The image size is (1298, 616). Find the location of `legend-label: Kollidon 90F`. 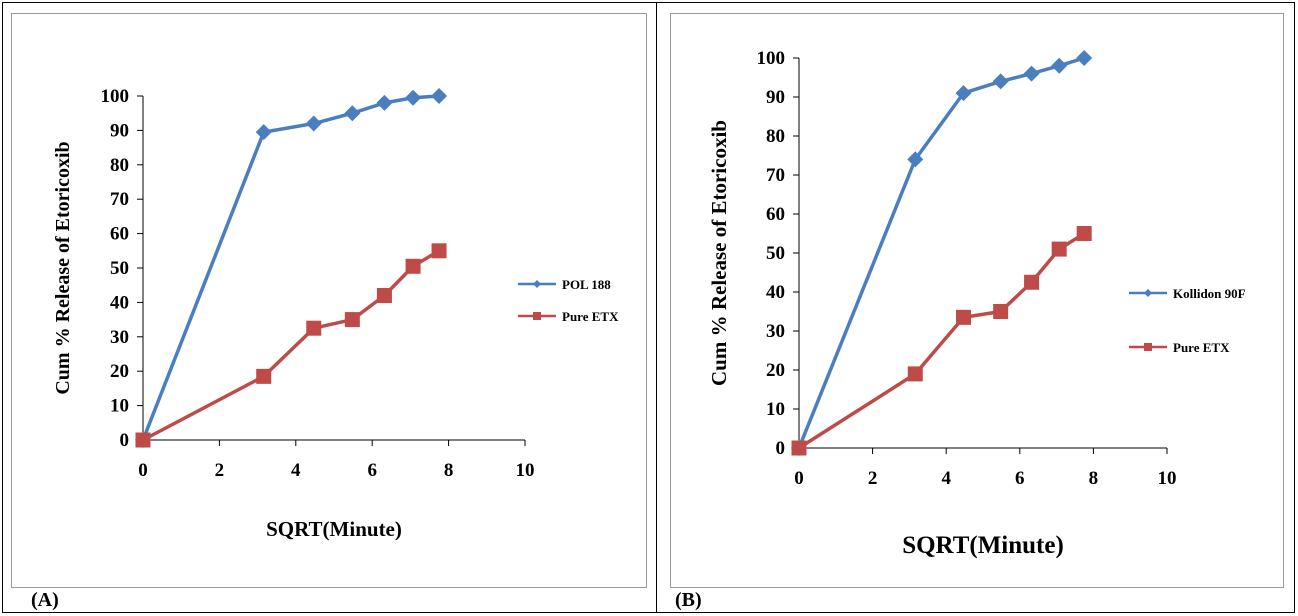

legend-label: Kollidon 90F is located at coordinates (1209, 293).